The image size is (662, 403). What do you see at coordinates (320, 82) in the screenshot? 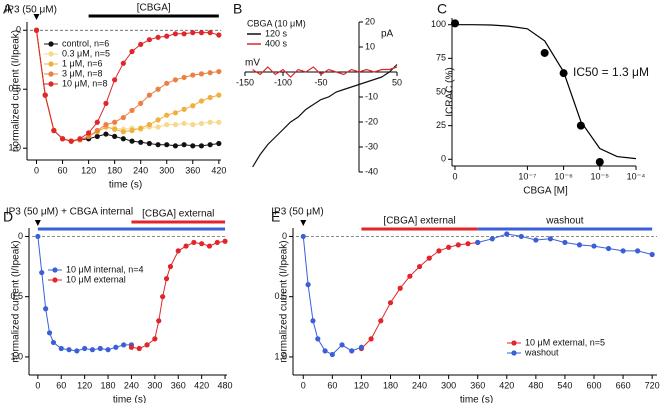
I see `x-tick-label: -50` at bounding box center [320, 82].